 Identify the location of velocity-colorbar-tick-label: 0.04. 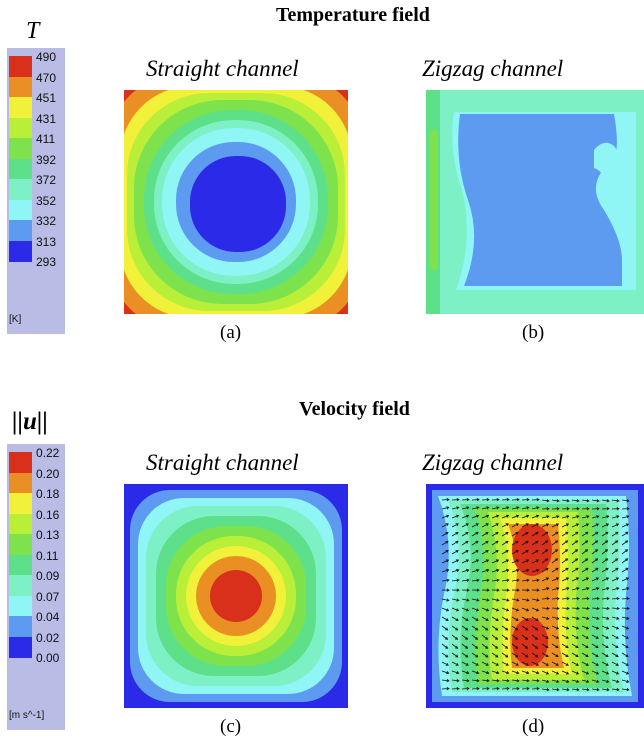
(48, 617).